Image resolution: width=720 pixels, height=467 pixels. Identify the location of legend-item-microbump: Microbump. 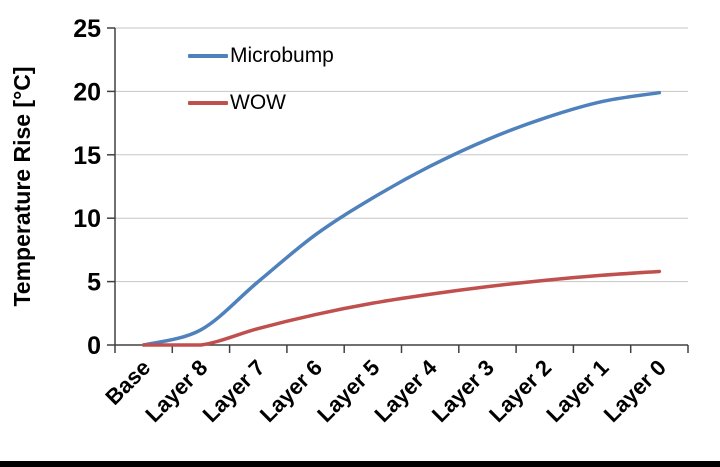
(261, 55).